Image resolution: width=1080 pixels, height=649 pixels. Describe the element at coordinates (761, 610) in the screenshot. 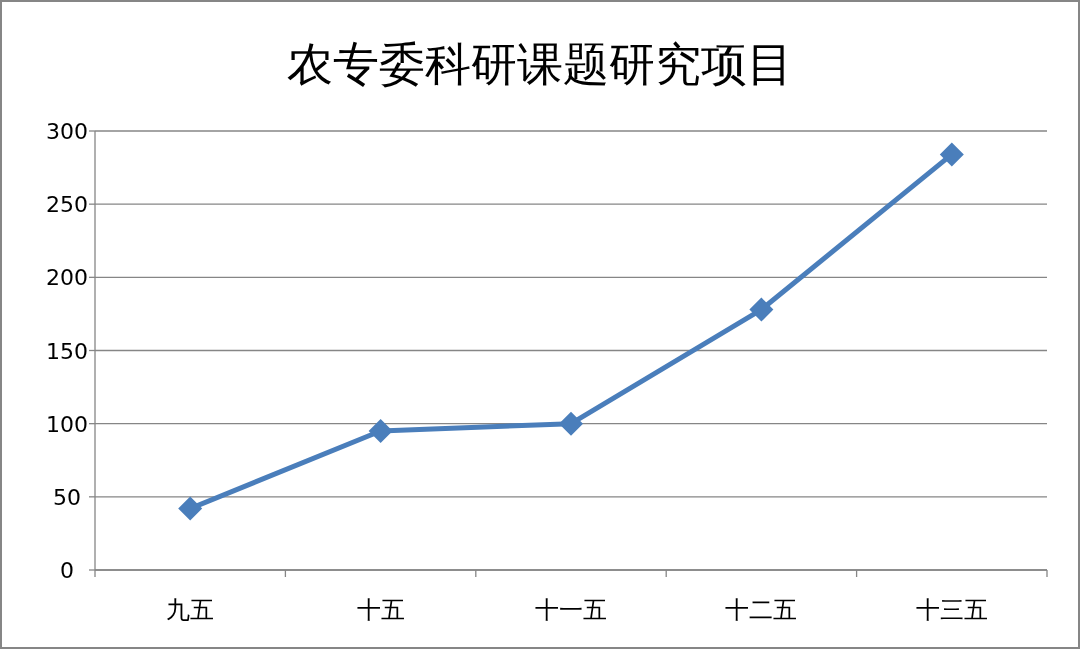

I see `x-tick-label: 十二五` at that location.